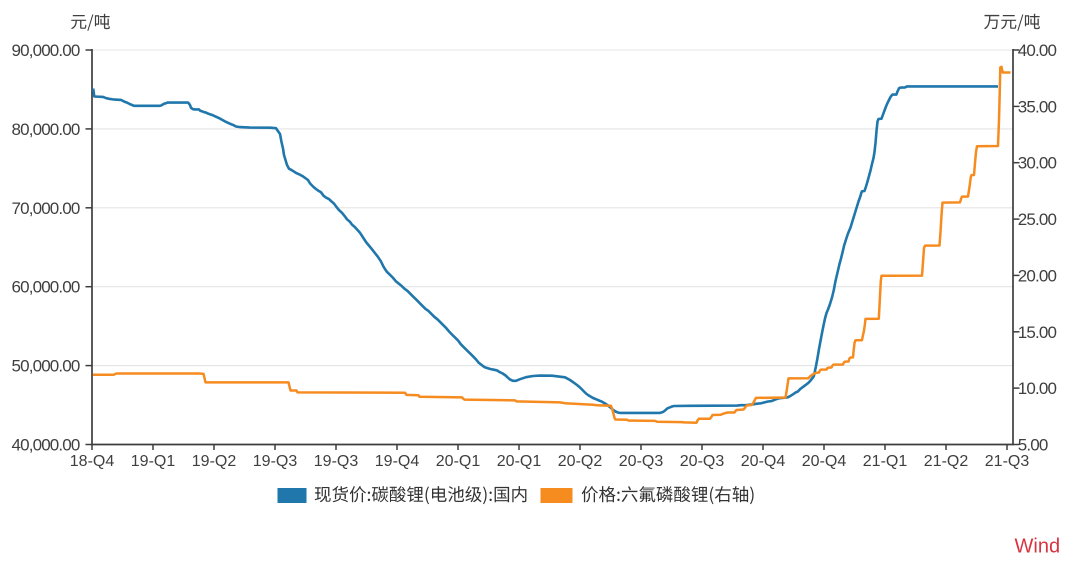  What do you see at coordinates (46, 129) in the screenshot?
I see `svg-text: 80,000.00` at bounding box center [46, 129].